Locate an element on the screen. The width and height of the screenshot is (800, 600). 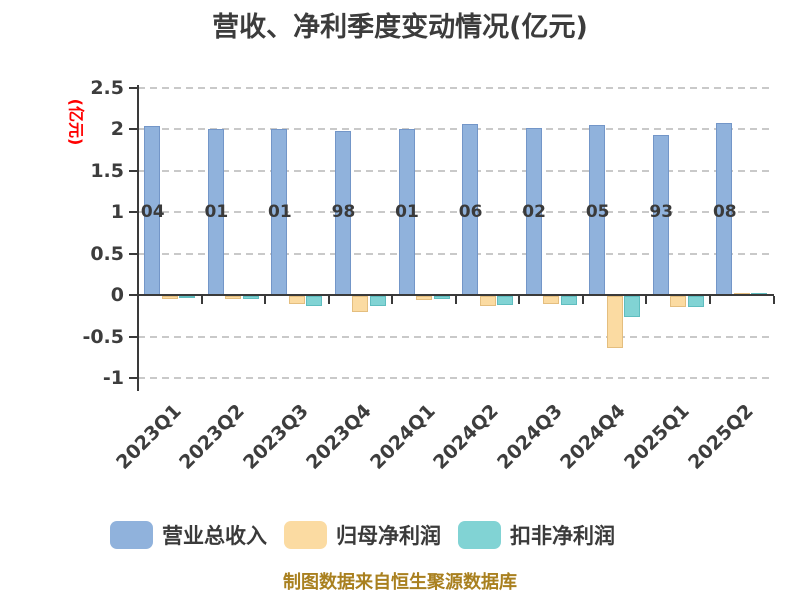
x-axis-label-2025Q1: 2025Q1 is located at coordinates (657, 437).